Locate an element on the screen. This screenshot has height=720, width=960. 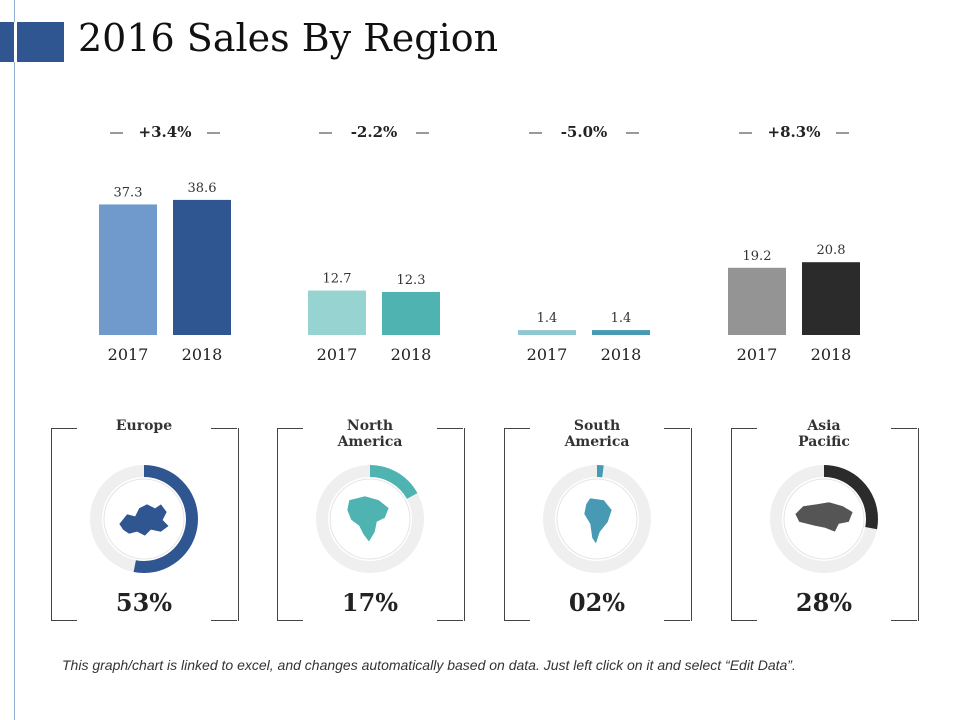
region-percent: 53% is located at coordinates (144, 602).